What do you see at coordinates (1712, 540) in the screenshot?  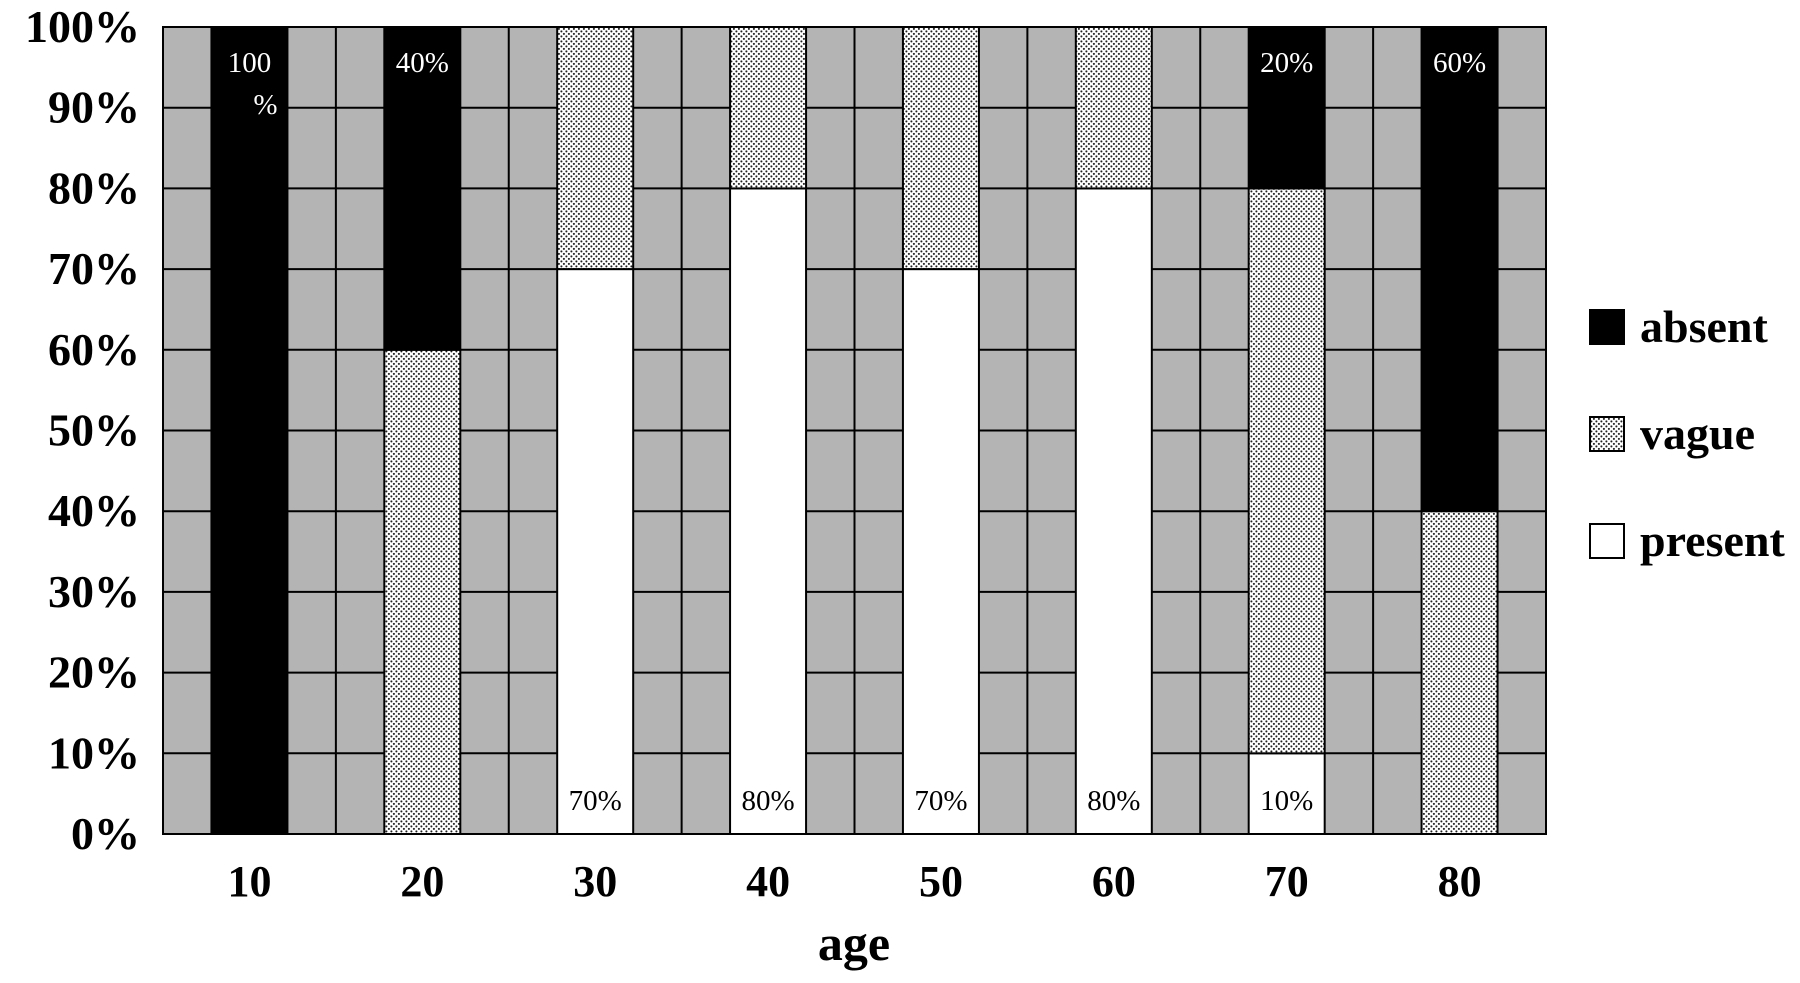 I see `legend-label-present: present` at bounding box center [1712, 540].